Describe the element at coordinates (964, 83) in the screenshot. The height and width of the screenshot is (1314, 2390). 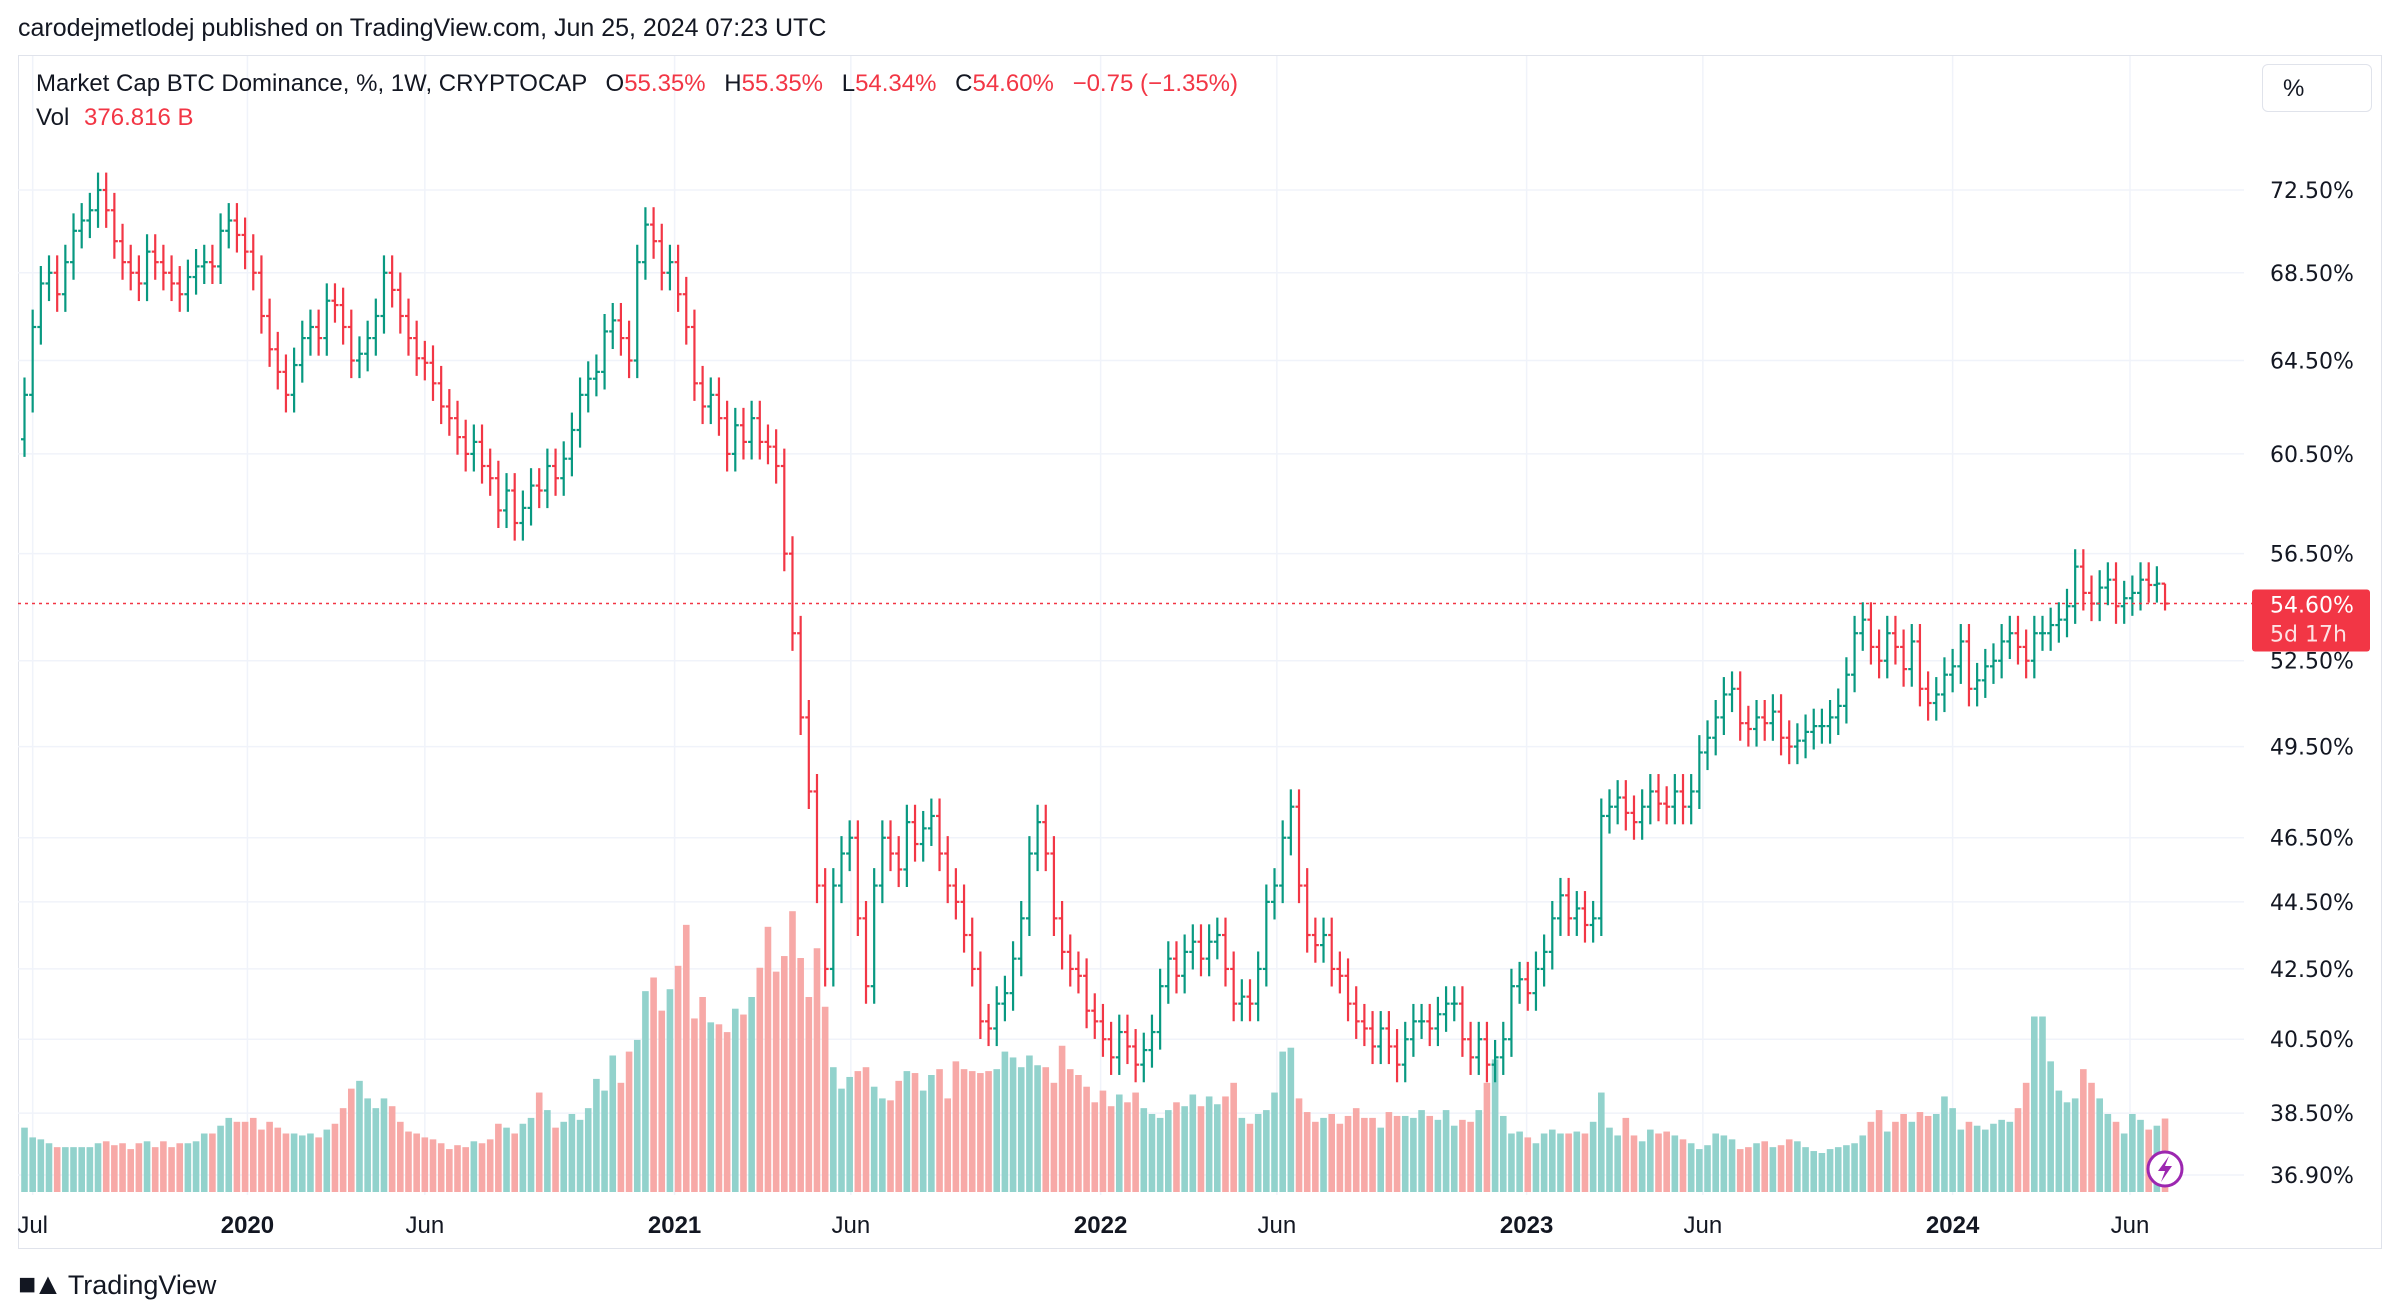
I see `close-label: C` at that location.